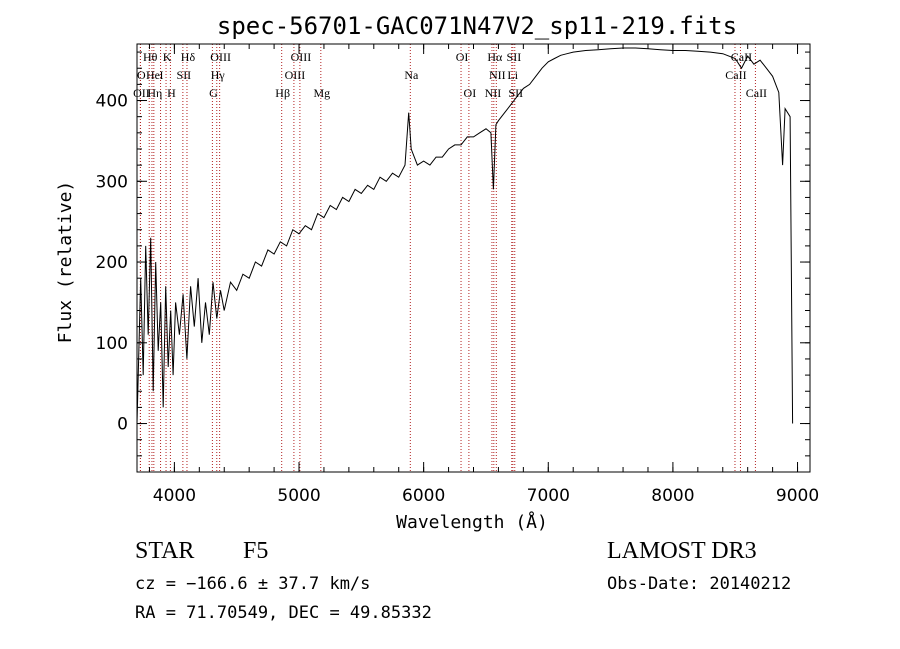 The height and width of the screenshot is (649, 900). Describe the element at coordinates (65, 262) in the screenshot. I see `y-axis-label: Flux (relative)` at that location.